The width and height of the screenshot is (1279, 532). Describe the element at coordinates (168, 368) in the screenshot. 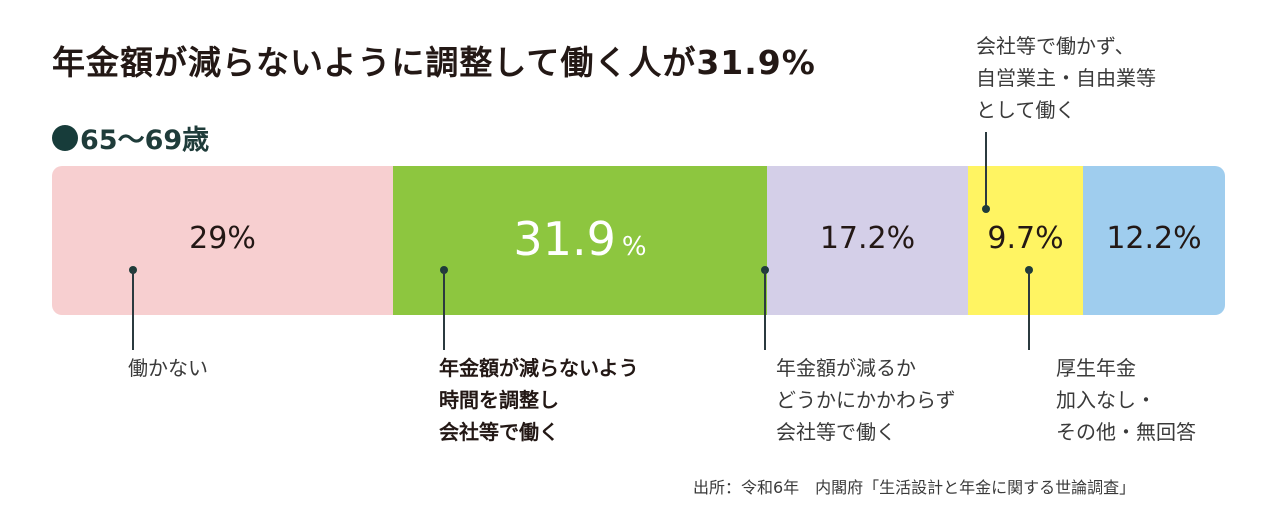

I see `label-not-working: 働かない` at that location.